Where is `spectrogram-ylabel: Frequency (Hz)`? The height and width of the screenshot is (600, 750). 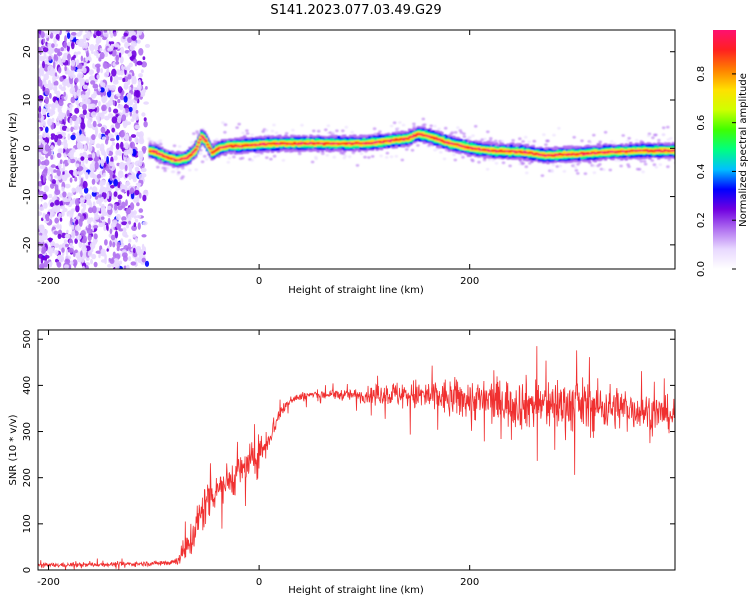 spectrogram-ylabel: Frequency (Hz) is located at coordinates (13, 150).